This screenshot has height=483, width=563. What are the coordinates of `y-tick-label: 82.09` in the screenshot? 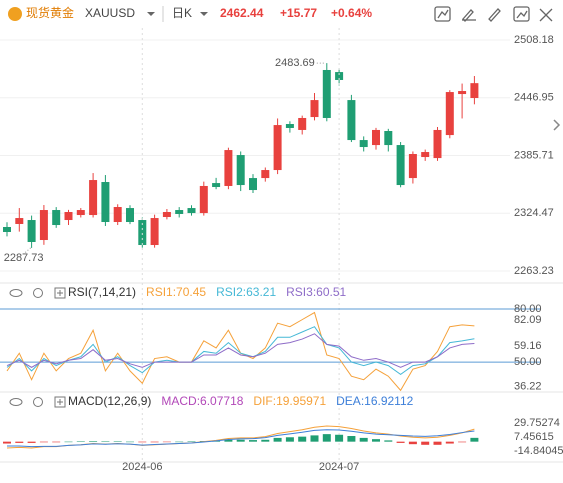 It's located at (528, 320).